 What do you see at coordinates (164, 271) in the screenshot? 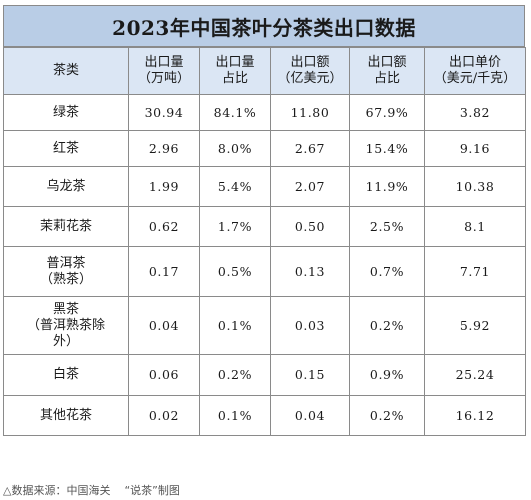
I see `cell-export-volume: 0.17` at bounding box center [164, 271].